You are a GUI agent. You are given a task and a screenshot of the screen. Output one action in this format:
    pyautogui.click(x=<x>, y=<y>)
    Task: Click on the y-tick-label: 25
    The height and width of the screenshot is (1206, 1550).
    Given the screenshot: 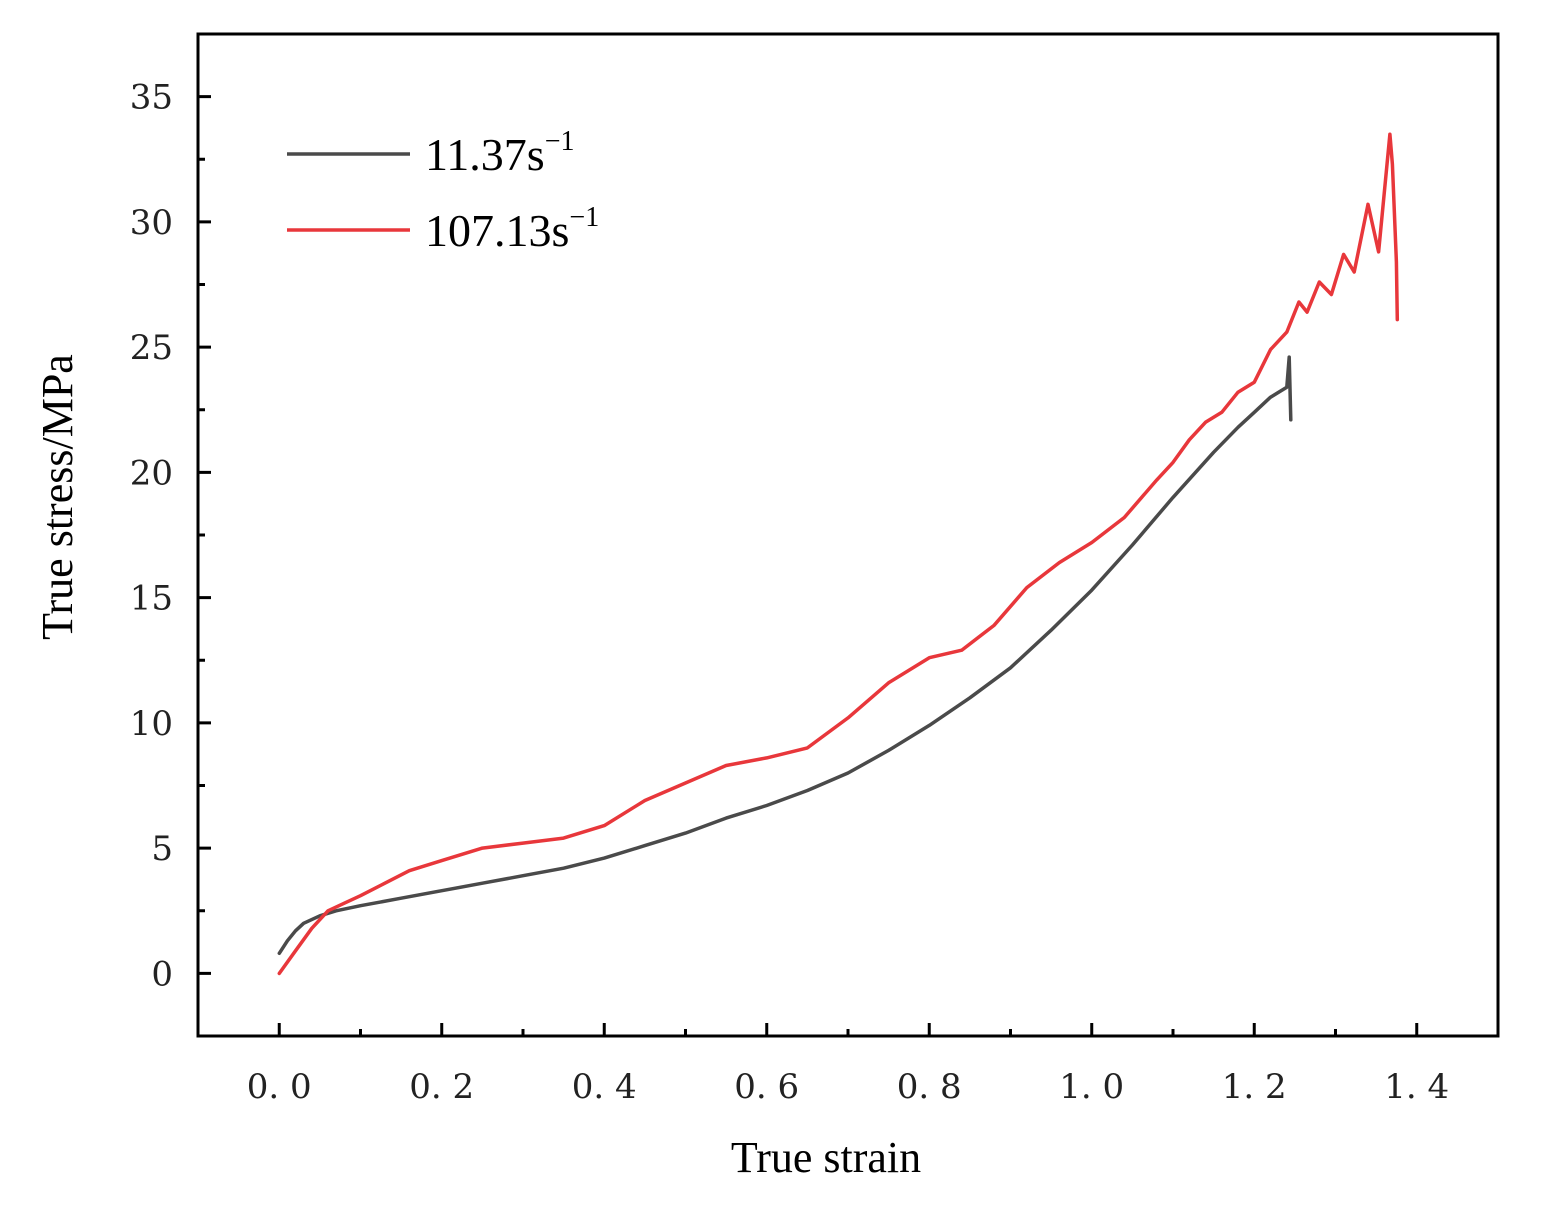 What is the action you would take?
    pyautogui.click(x=151, y=348)
    